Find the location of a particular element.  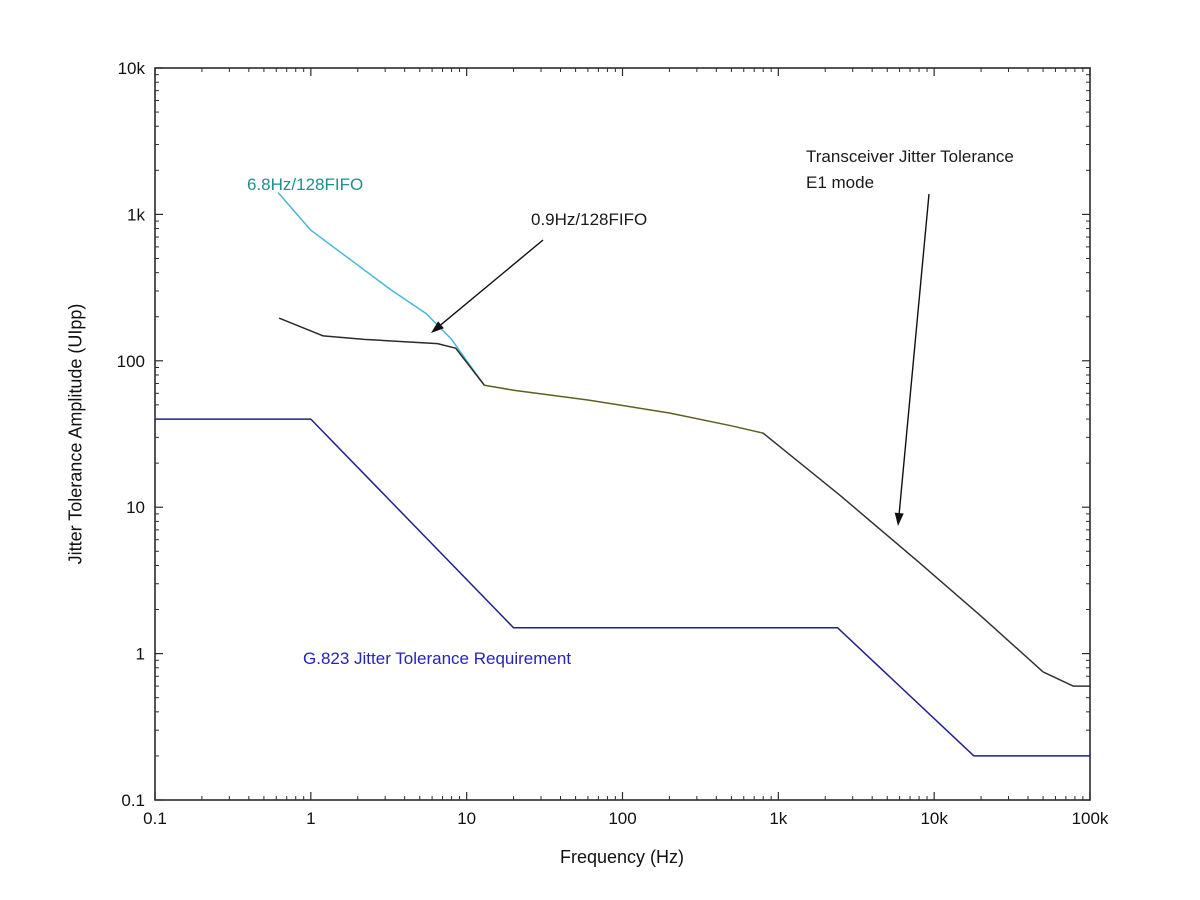

x-tick-label: 1 is located at coordinates (310, 818).